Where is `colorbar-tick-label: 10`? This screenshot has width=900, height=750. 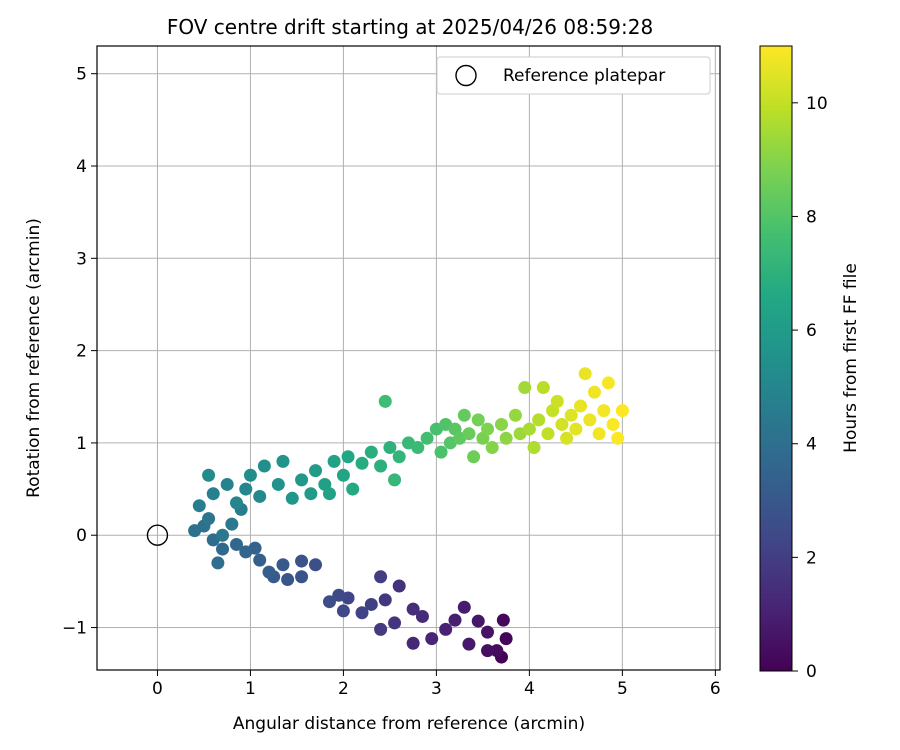 colorbar-tick-label: 10 is located at coordinates (817, 104).